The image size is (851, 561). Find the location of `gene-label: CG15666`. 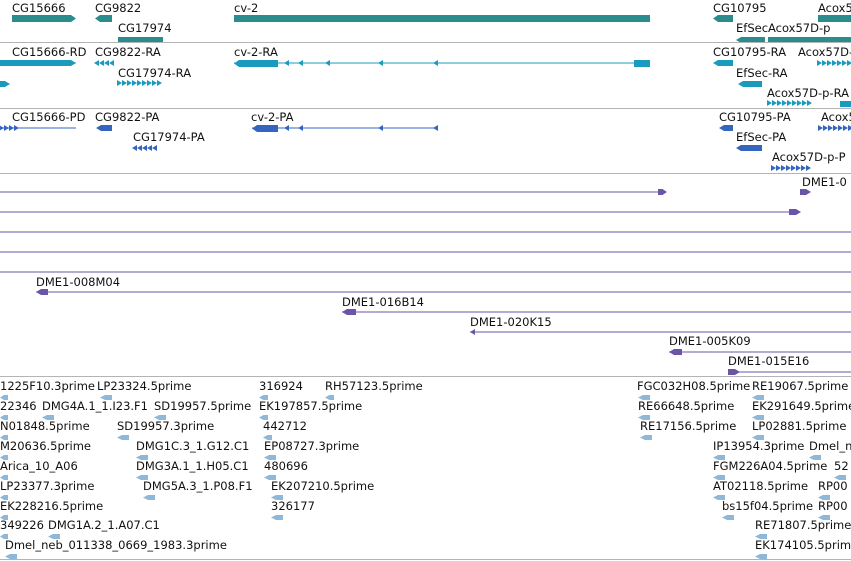

gene-label: CG15666 is located at coordinates (39, 8).